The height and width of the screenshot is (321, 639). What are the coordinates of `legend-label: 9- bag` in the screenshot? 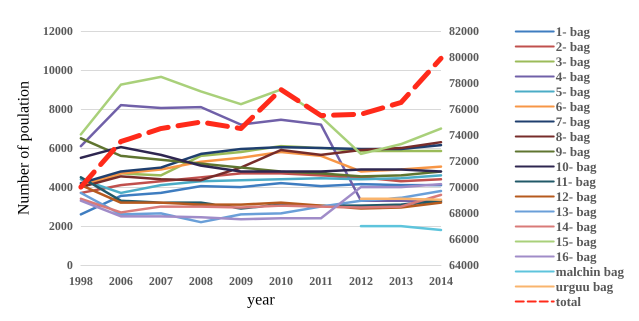 It's located at (573, 151).